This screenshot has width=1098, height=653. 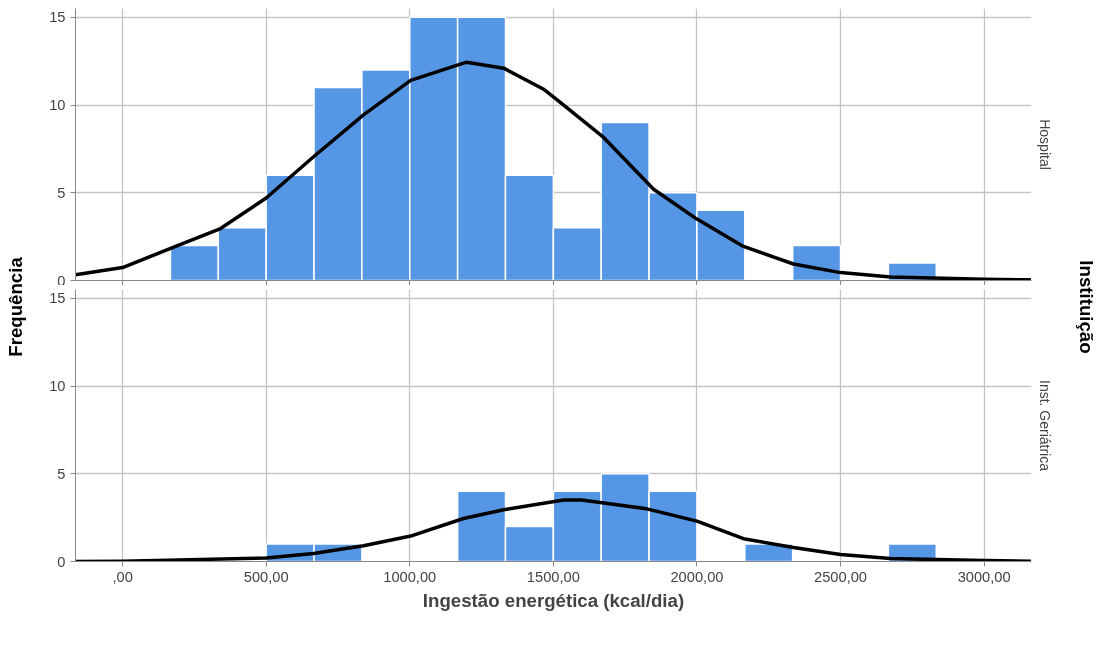 What do you see at coordinates (122, 576) in the screenshot?
I see `x-tick-label: ,00` at bounding box center [122, 576].